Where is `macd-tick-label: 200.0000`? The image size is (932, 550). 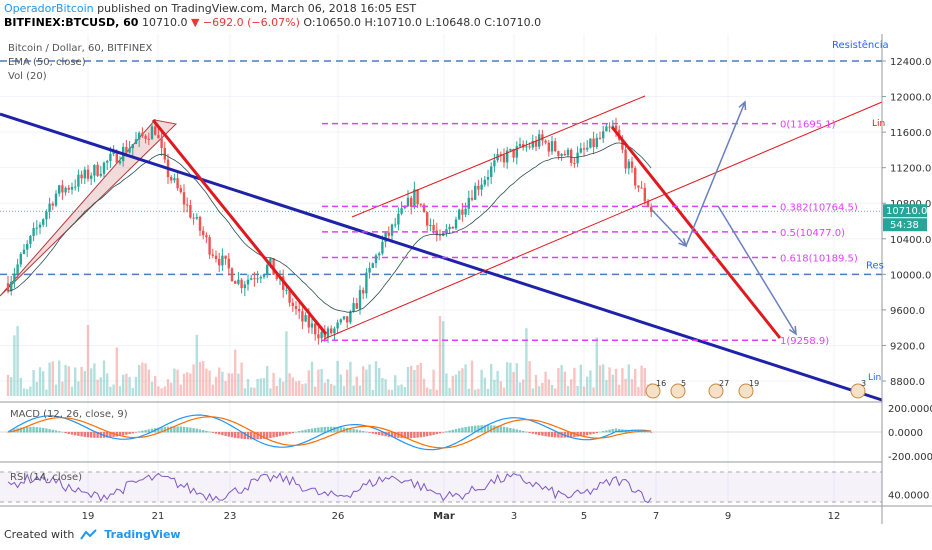
macd-tick-label: 200.0000 is located at coordinates (910, 409).